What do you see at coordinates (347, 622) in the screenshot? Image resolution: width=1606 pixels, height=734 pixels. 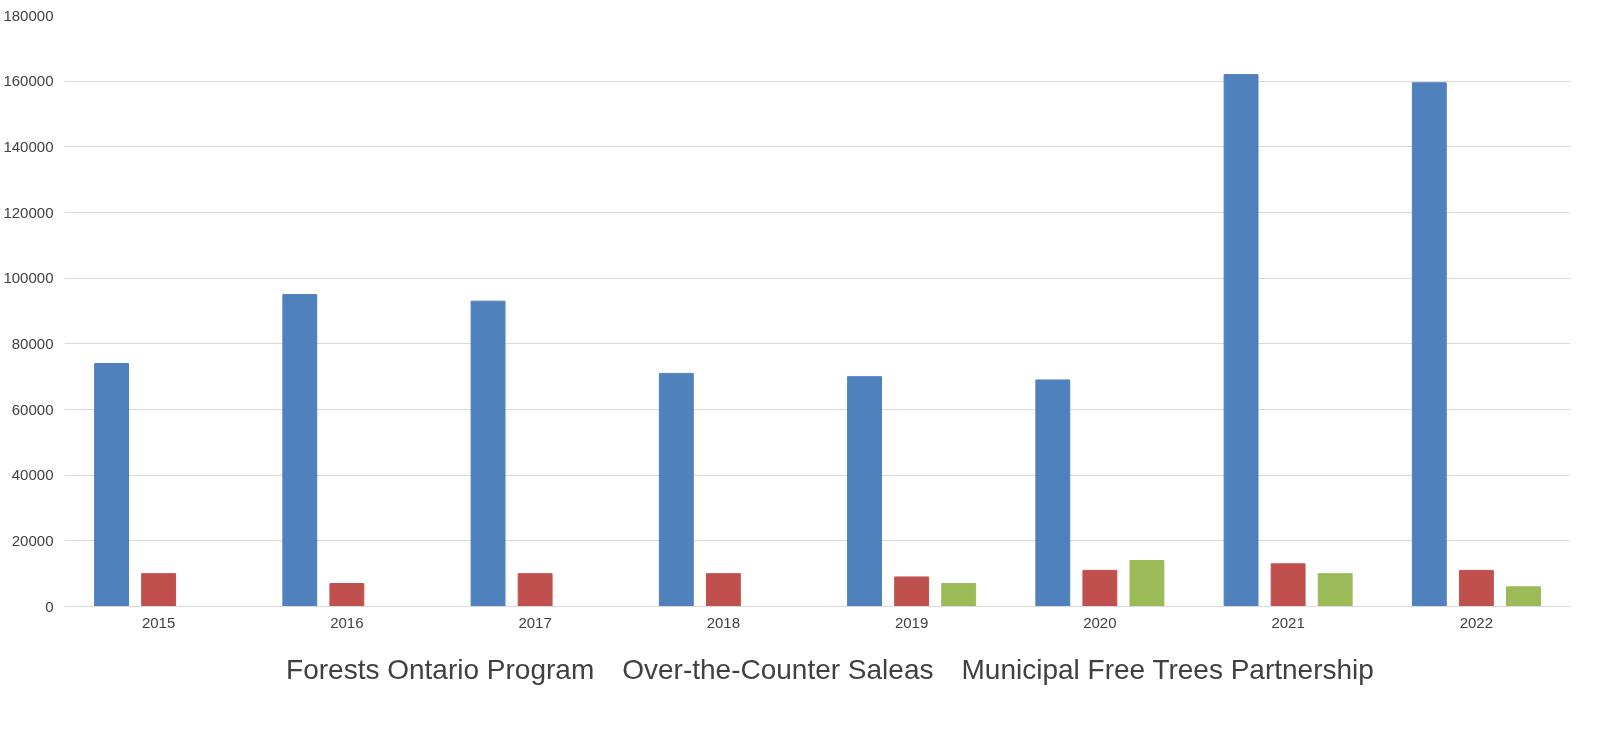 I see `x-tick-label: 2016` at bounding box center [347, 622].